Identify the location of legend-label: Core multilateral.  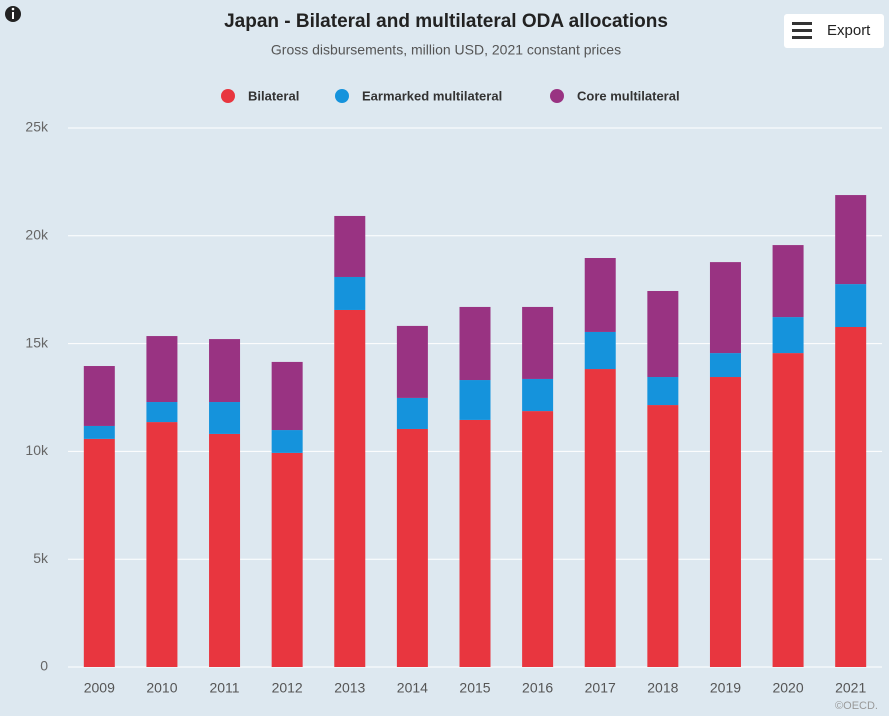
(628, 95).